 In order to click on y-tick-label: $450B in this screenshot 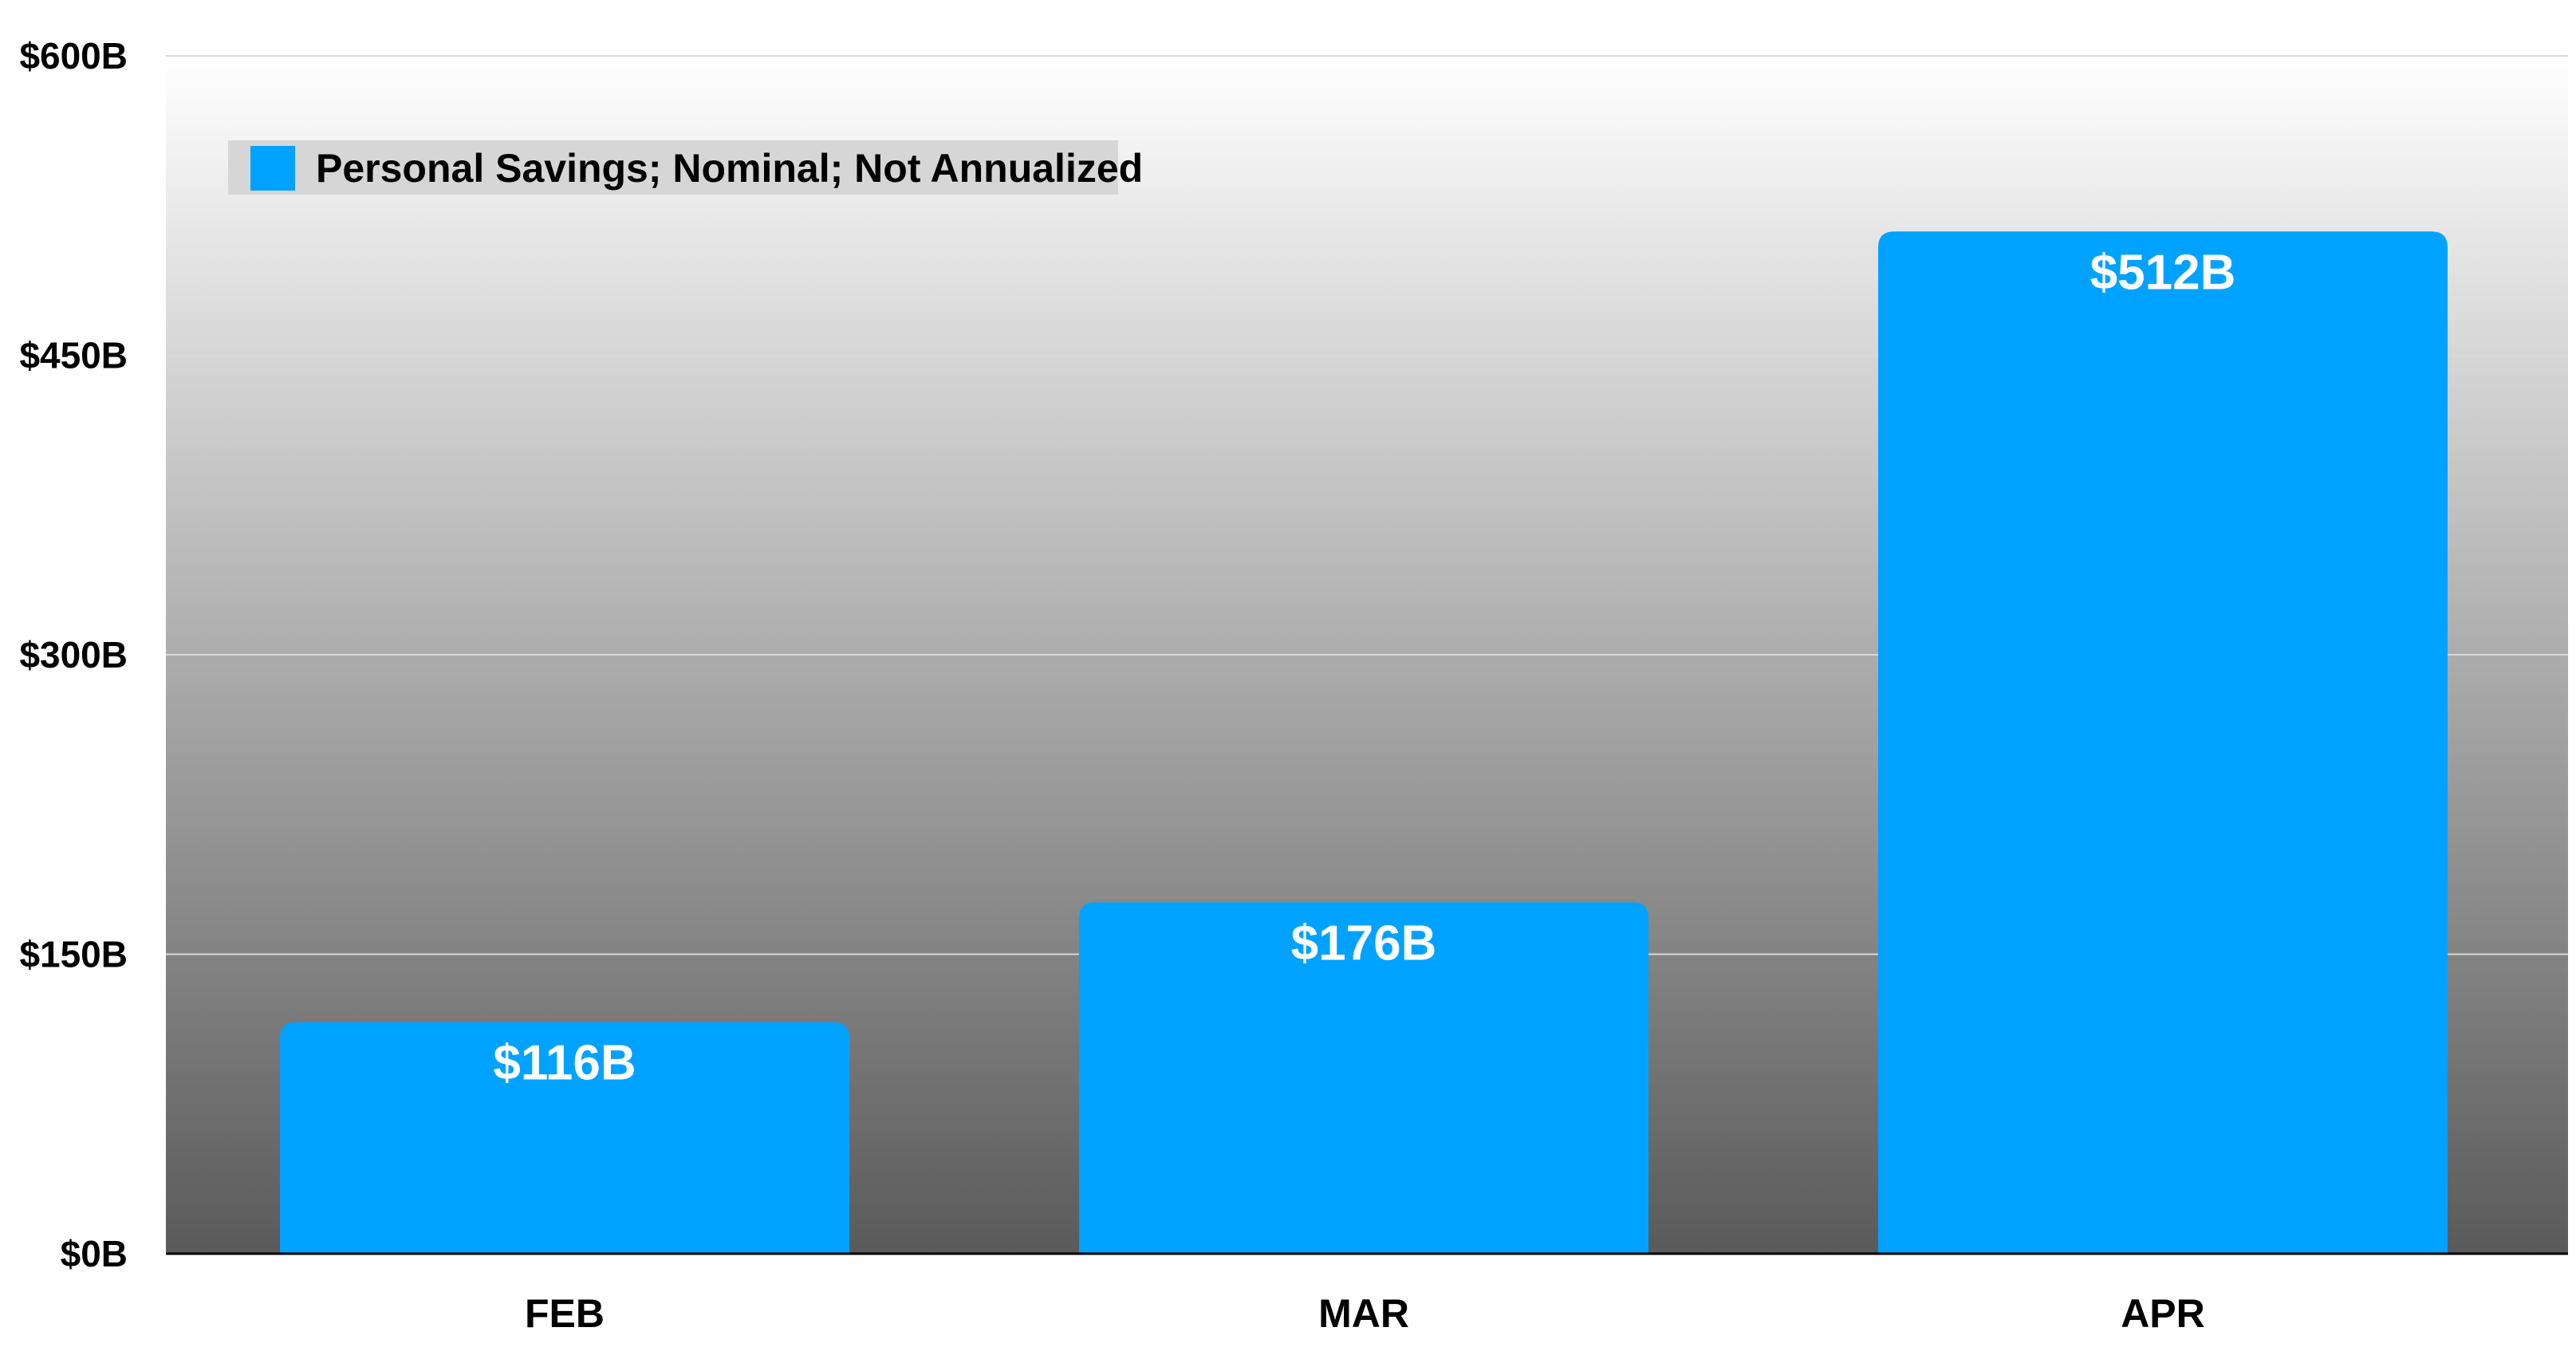, I will do `click(73, 355)`.